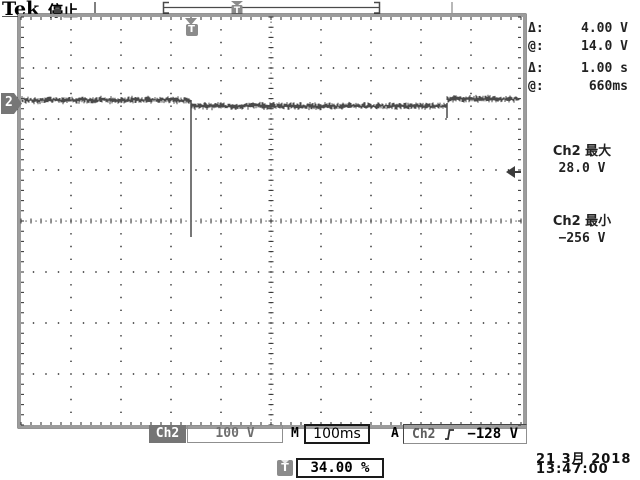  What do you see at coordinates (604, 28) in the screenshot?
I see `delta-voltage-value: 4.00 V` at bounding box center [604, 28].